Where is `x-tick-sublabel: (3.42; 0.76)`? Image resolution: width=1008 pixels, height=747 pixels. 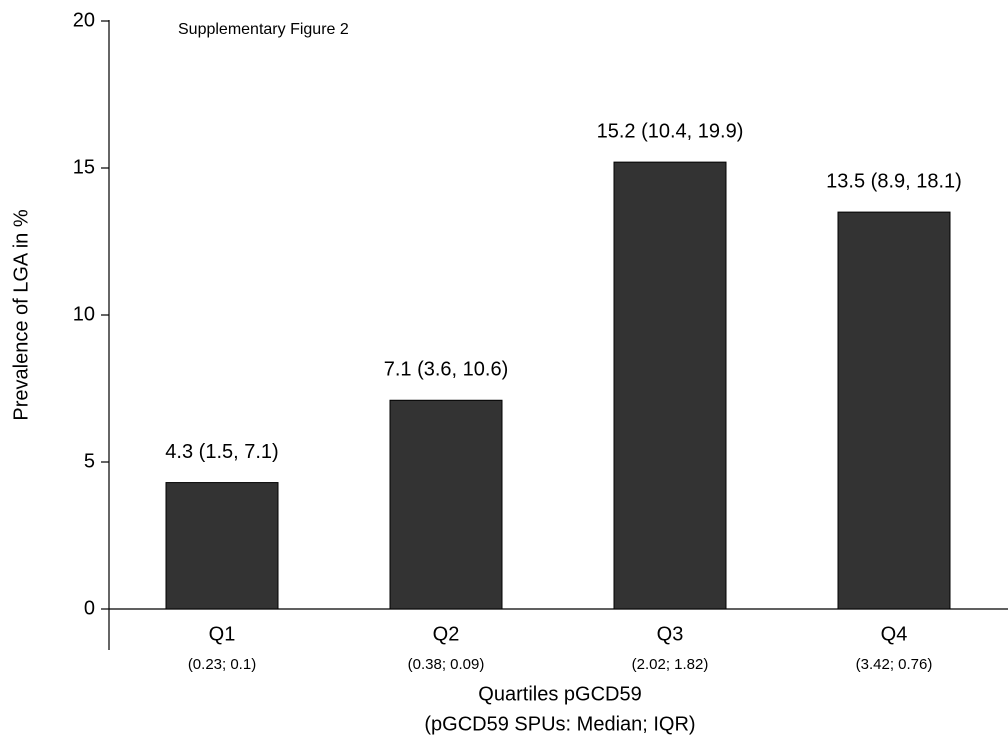
x-tick-sublabel: (3.42; 0.76) is located at coordinates (894, 664).